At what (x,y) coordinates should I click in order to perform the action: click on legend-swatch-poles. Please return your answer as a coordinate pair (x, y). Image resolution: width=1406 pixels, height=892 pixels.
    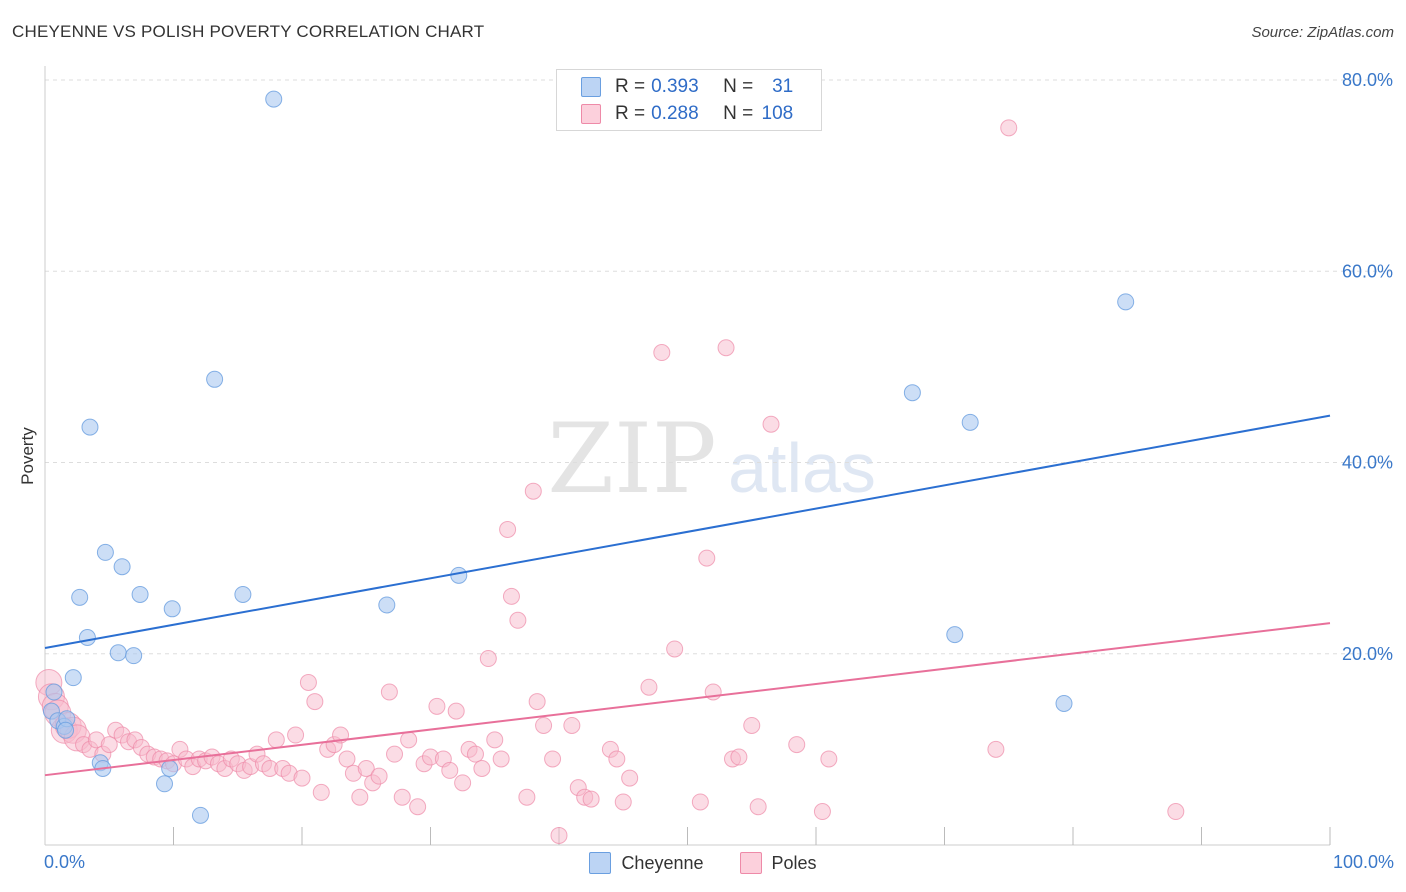
    Looking at the image, I should click on (591, 114).